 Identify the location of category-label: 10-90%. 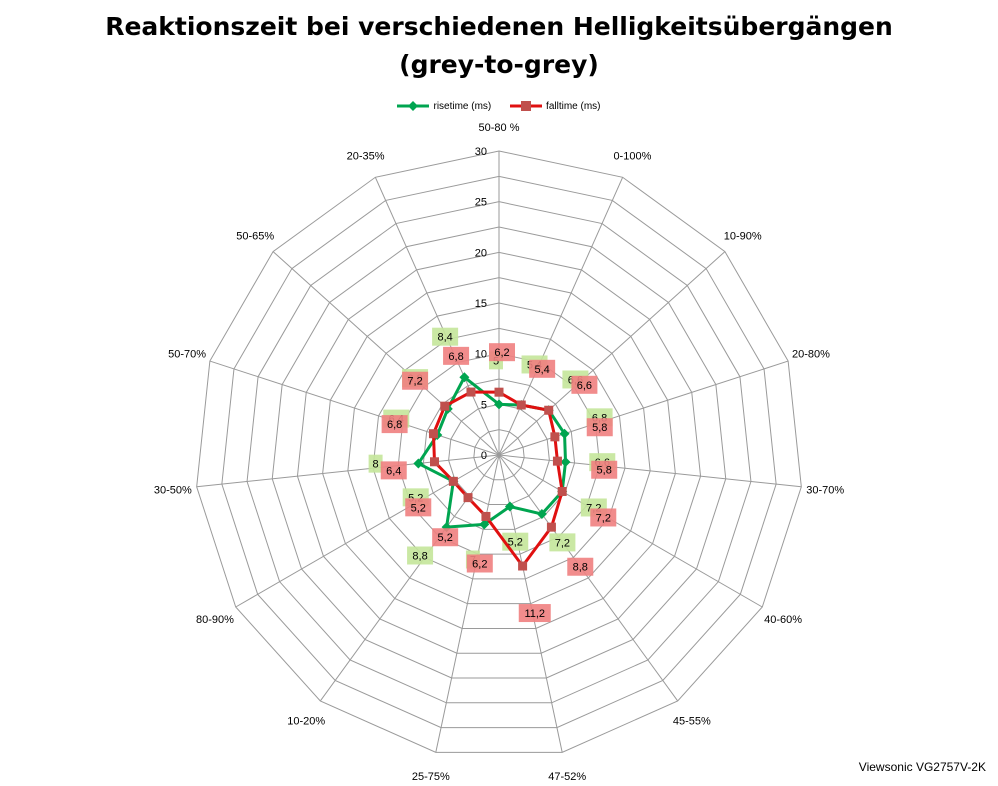
(743, 237).